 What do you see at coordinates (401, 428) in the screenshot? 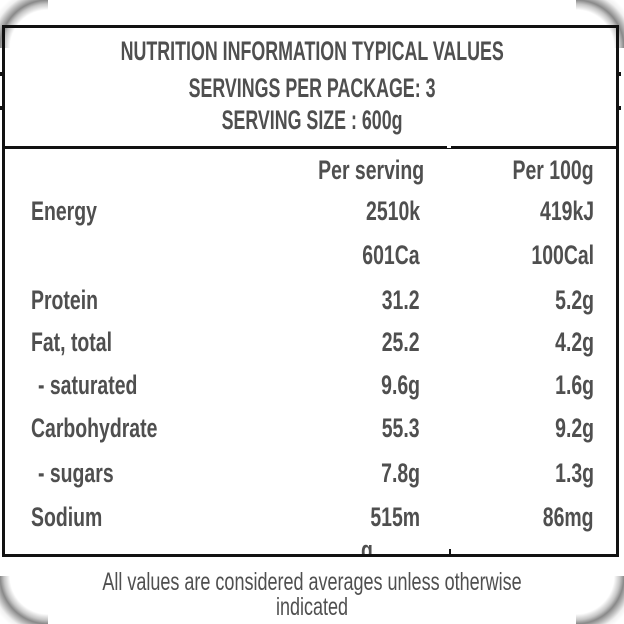
I see `per-serving-value: 55.3` at bounding box center [401, 428].